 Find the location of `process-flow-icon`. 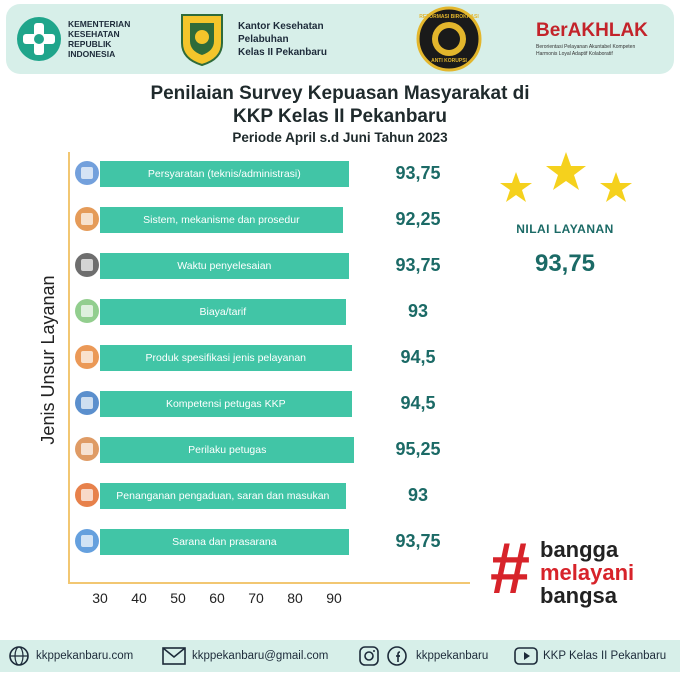

process-flow-icon is located at coordinates (87, 219).